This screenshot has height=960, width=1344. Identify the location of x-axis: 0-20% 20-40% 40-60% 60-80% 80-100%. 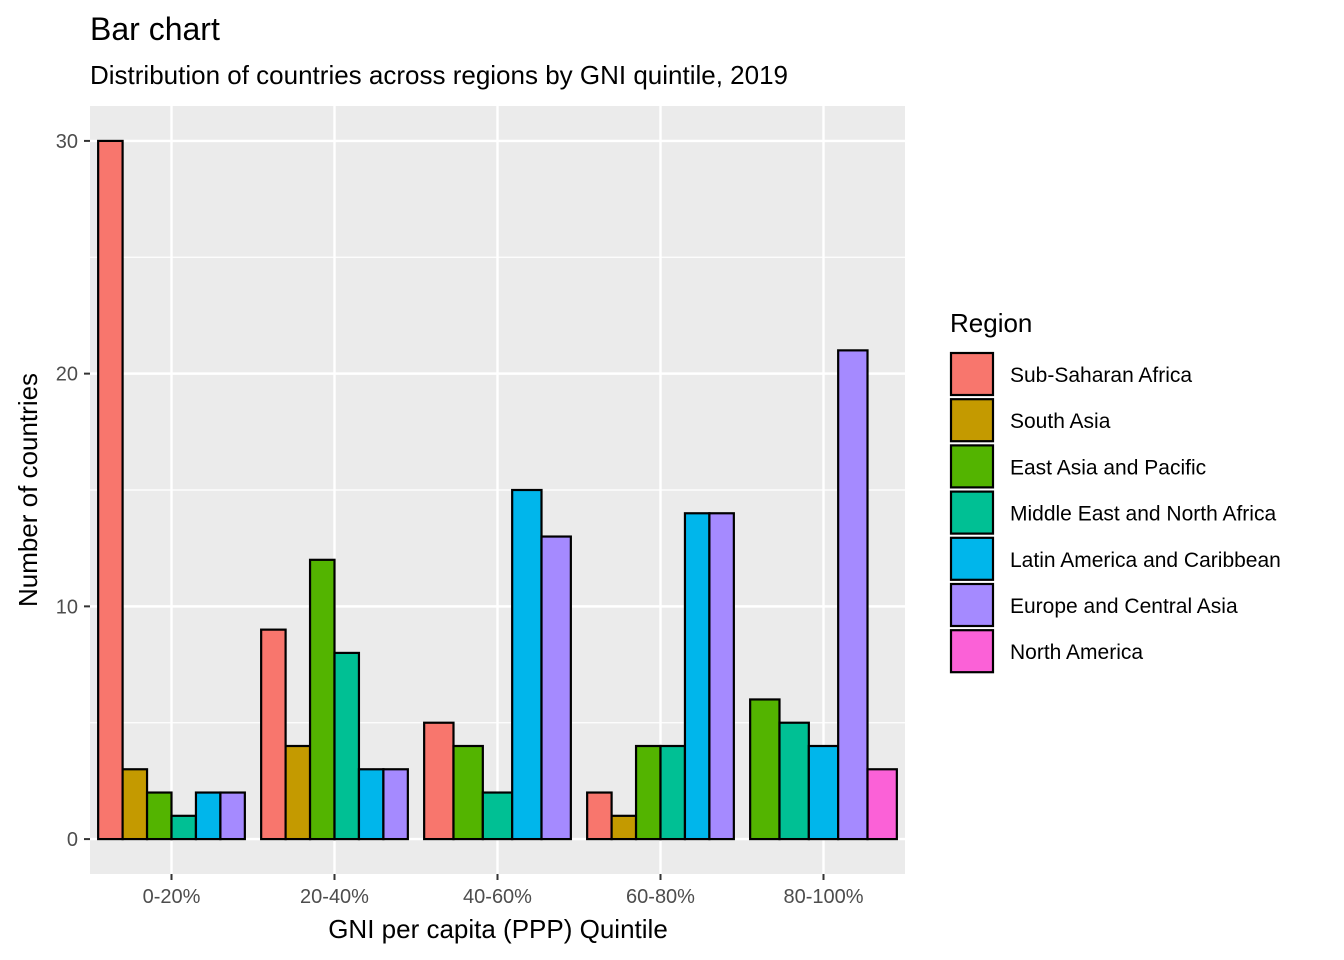
(503, 891).